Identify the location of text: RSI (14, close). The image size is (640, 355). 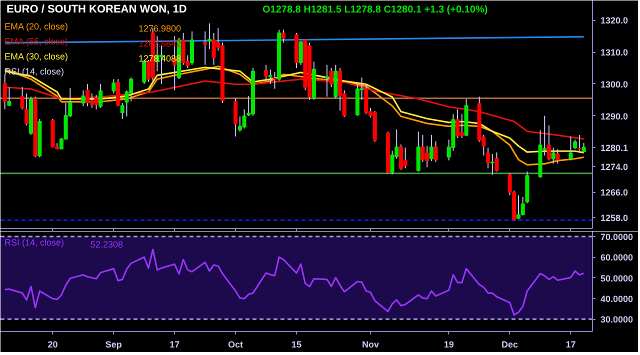
(34, 243).